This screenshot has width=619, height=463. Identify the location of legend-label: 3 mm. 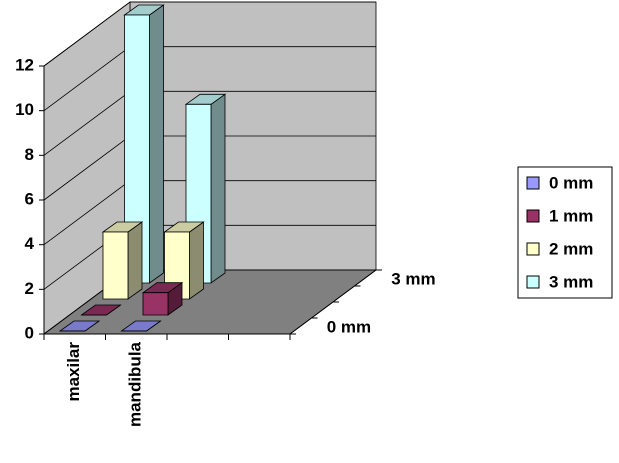
(571, 281).